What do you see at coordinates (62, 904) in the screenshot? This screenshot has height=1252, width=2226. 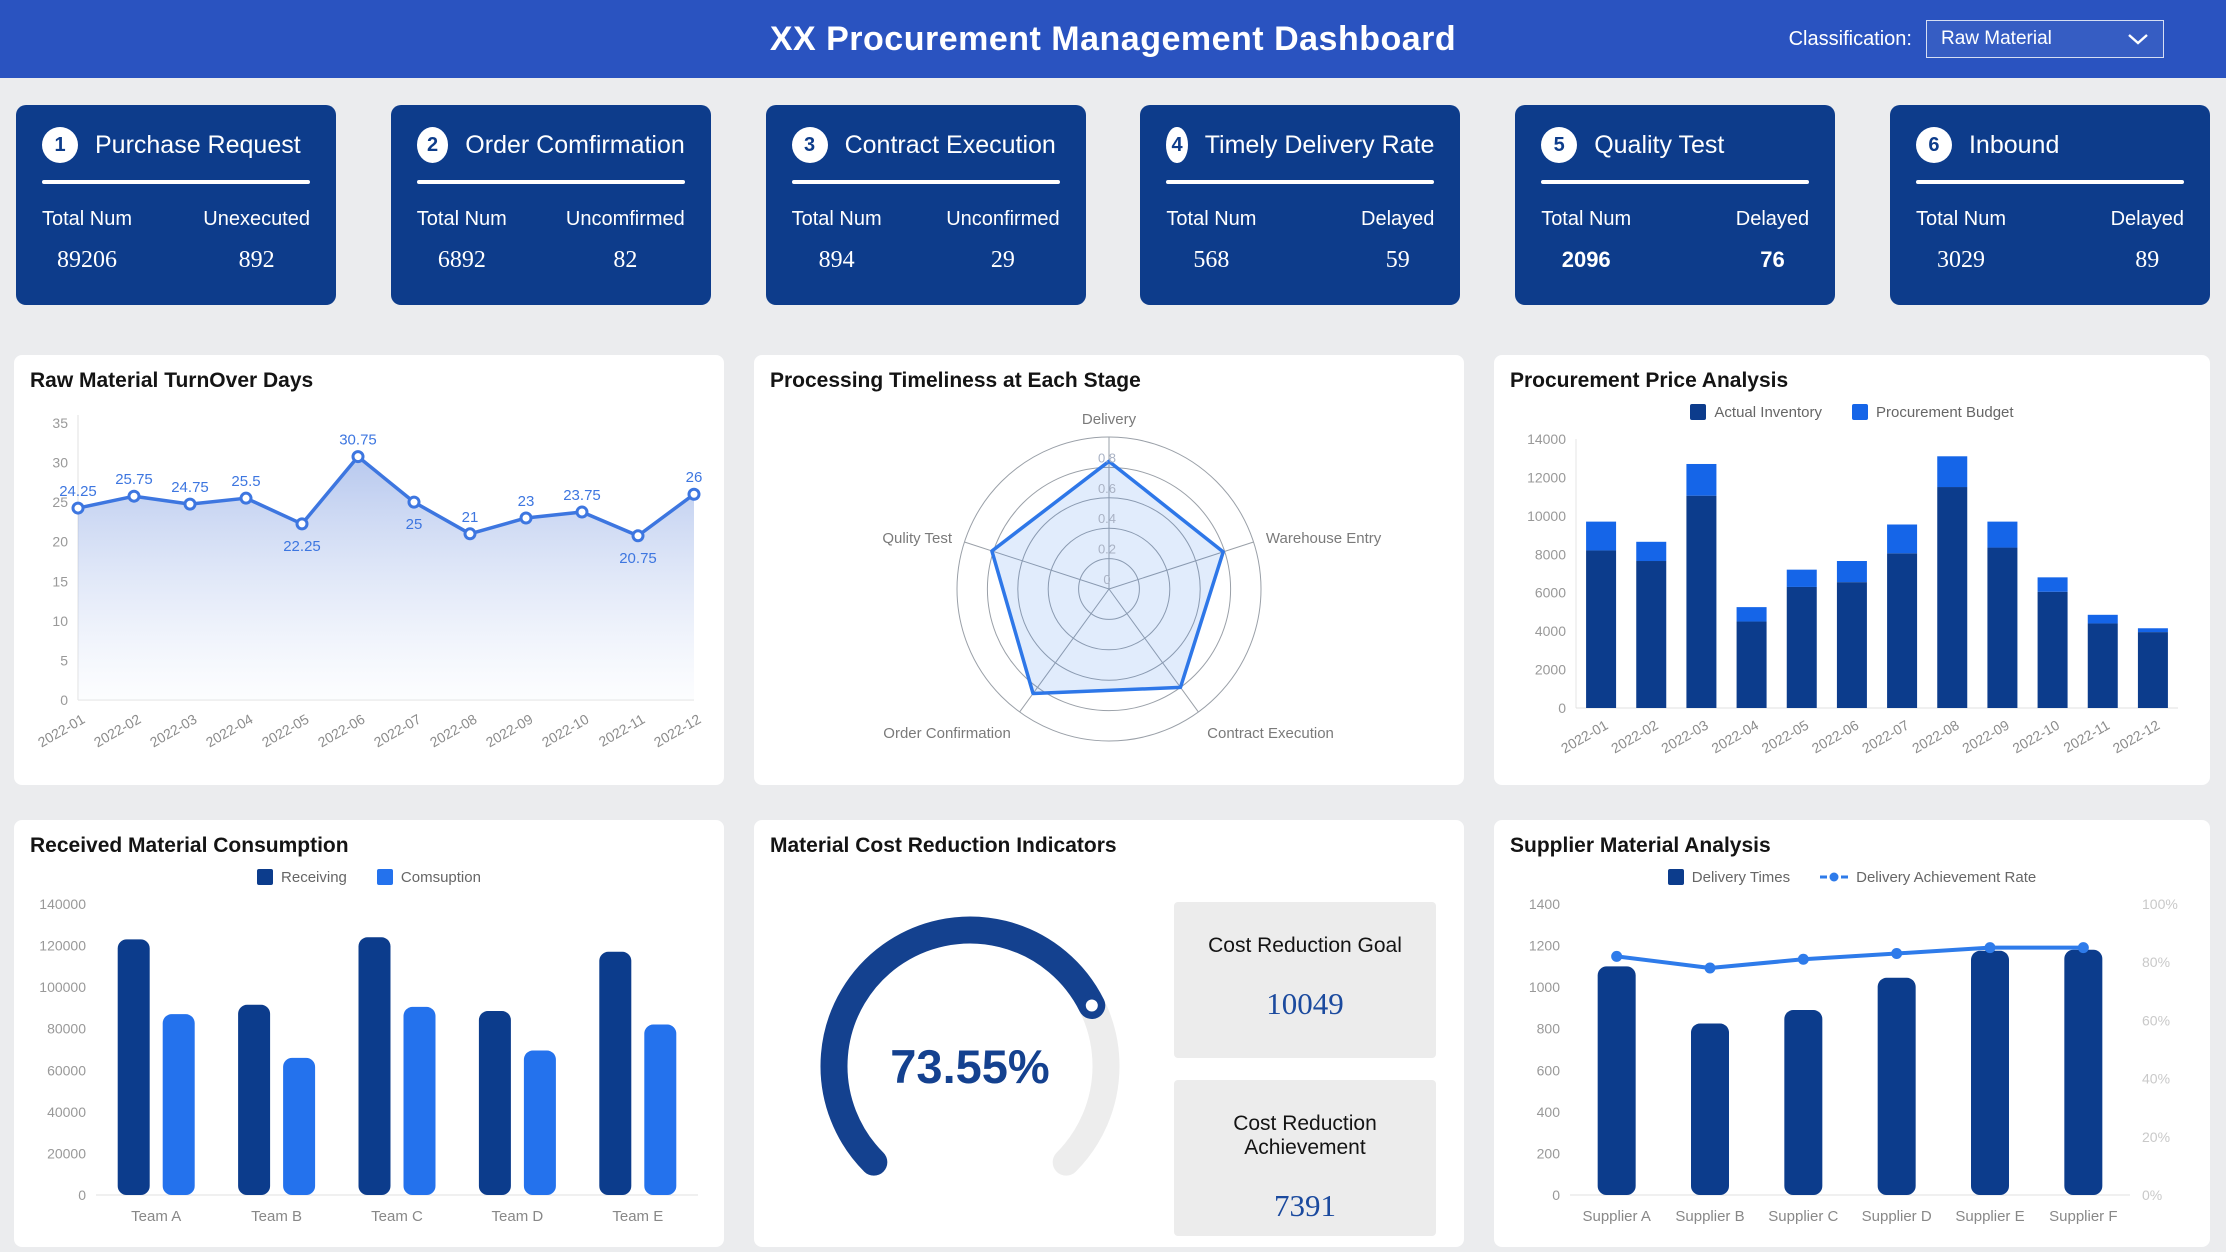 I see `svg-text: 140000` at bounding box center [62, 904].